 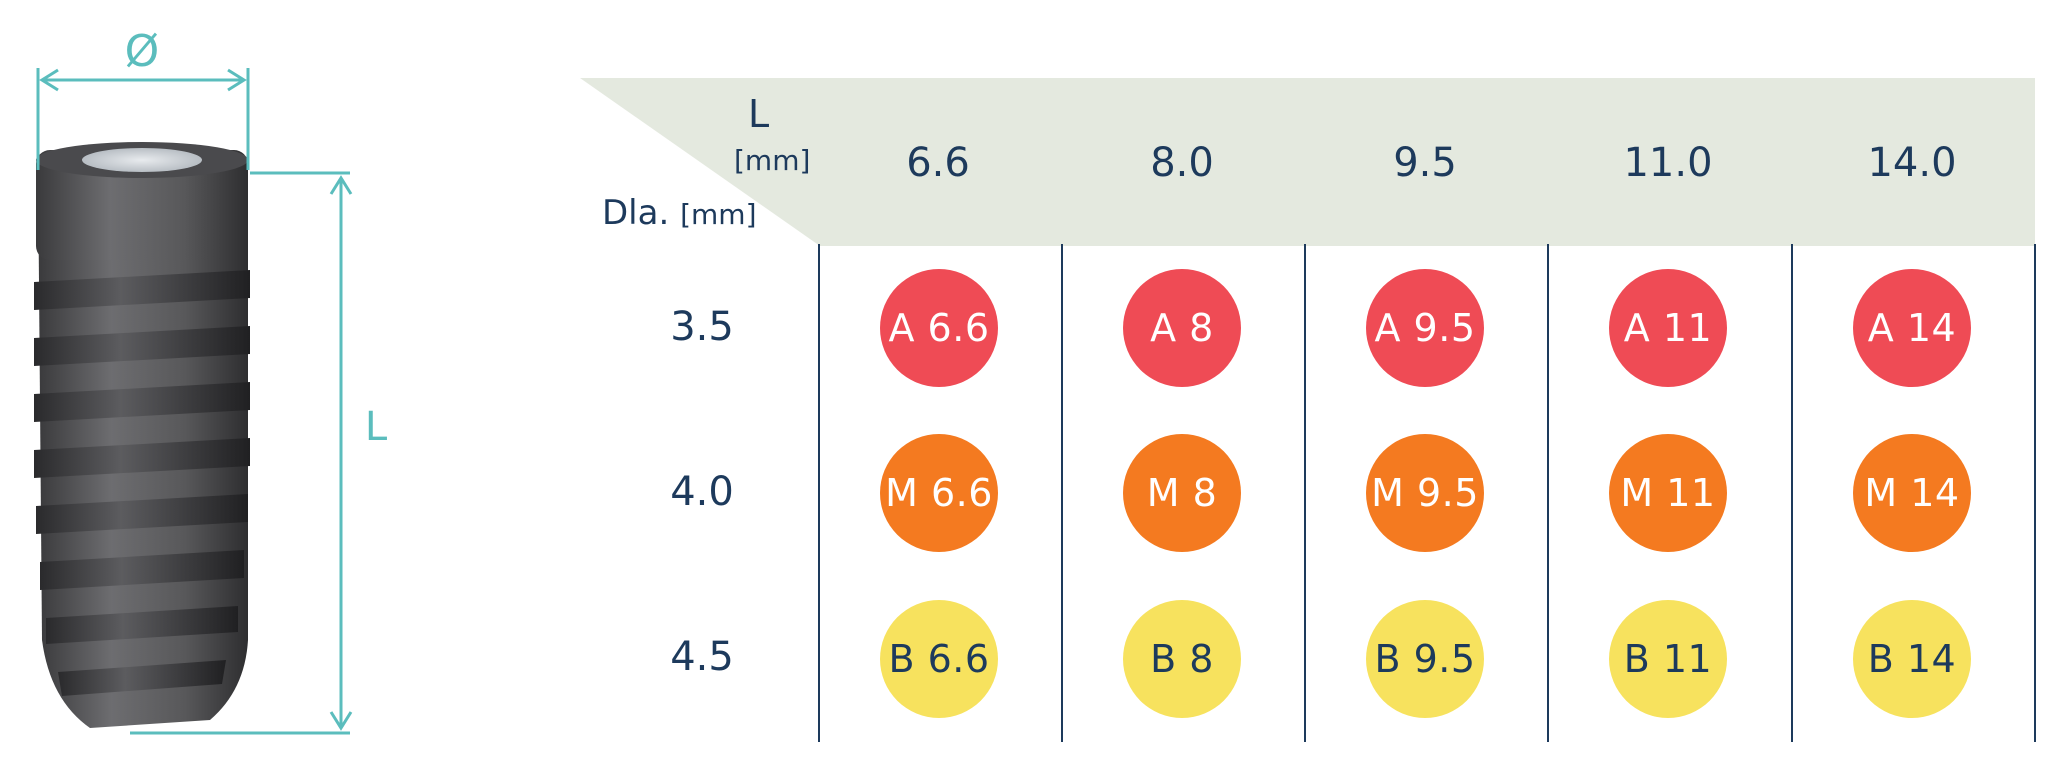 What do you see at coordinates (1668, 328) in the screenshot?
I see `implant-size-badge: A 11` at bounding box center [1668, 328].